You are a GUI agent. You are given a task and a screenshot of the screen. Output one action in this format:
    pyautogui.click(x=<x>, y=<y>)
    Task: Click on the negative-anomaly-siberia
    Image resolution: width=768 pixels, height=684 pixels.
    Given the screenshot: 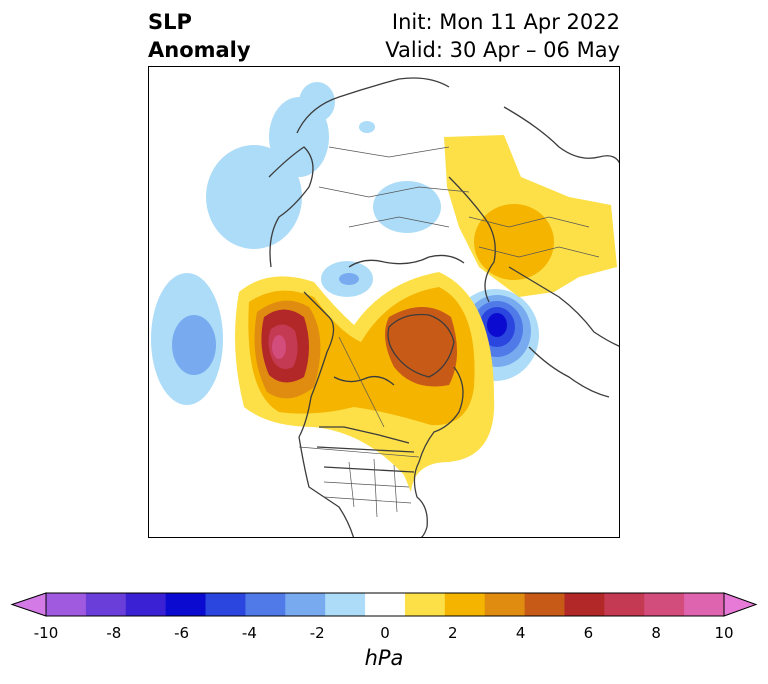 What is the action you would take?
    pyautogui.click(x=381, y=239)
    